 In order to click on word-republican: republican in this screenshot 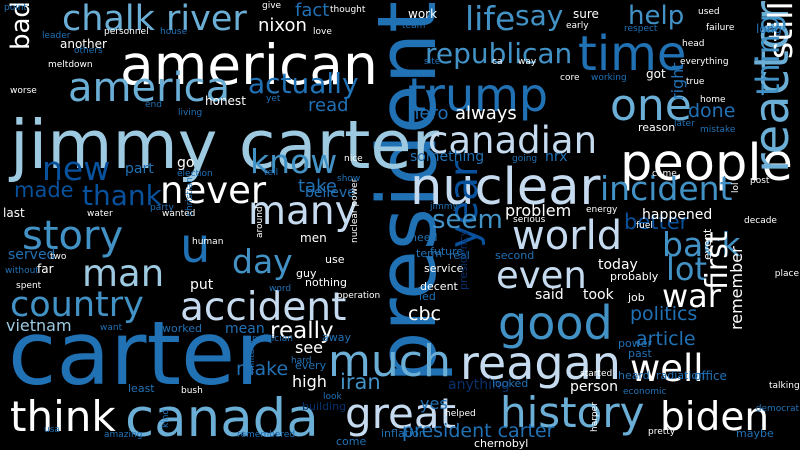, I will do `click(499, 53)`.